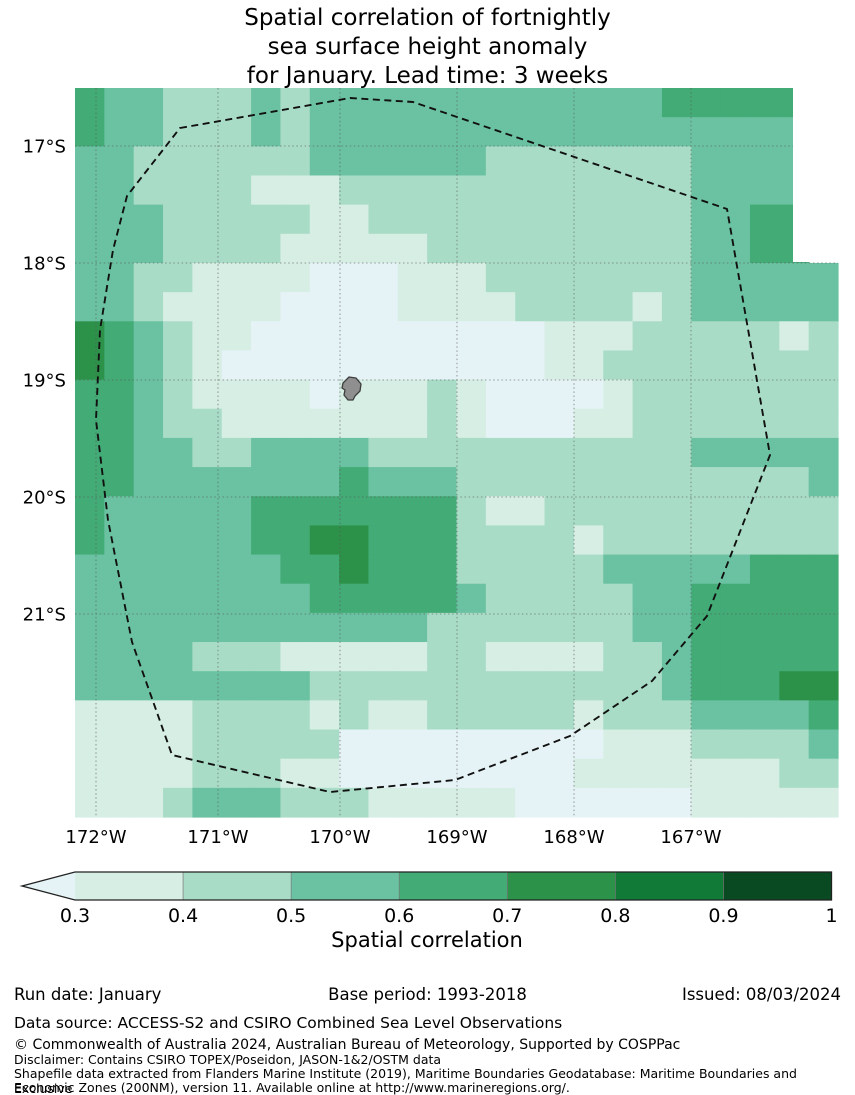 This screenshot has width=855, height=1095. What do you see at coordinates (449, 916) in the screenshot?
I see `colorbar-tick-labels: 0.3 0.4 0.5 0.6 0.7 0.8 0.9 1` at bounding box center [449, 916].